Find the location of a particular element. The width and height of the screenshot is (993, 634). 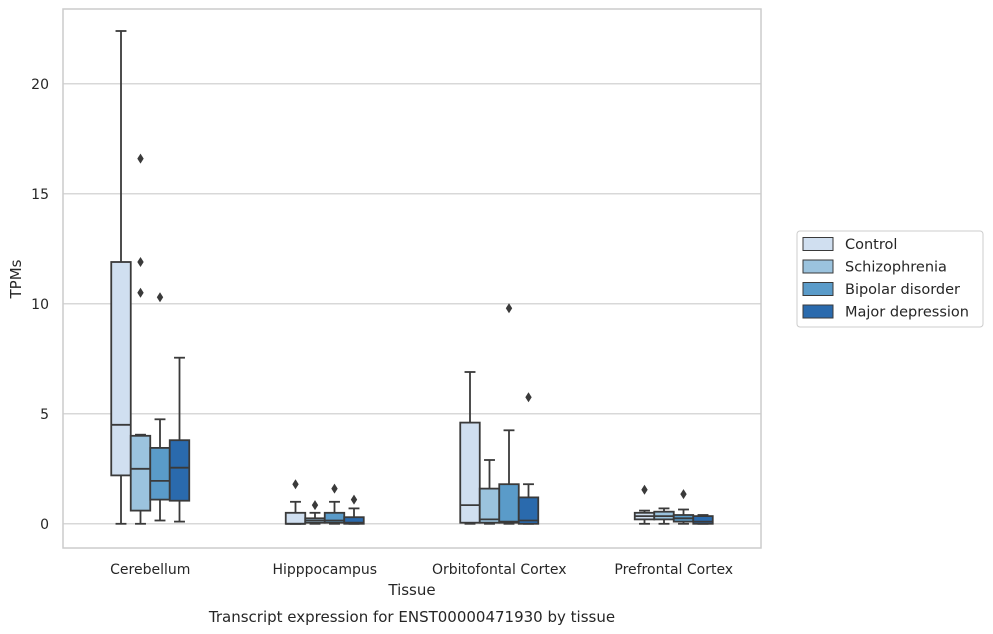

legend-label: Schizophrenia is located at coordinates (896, 268).